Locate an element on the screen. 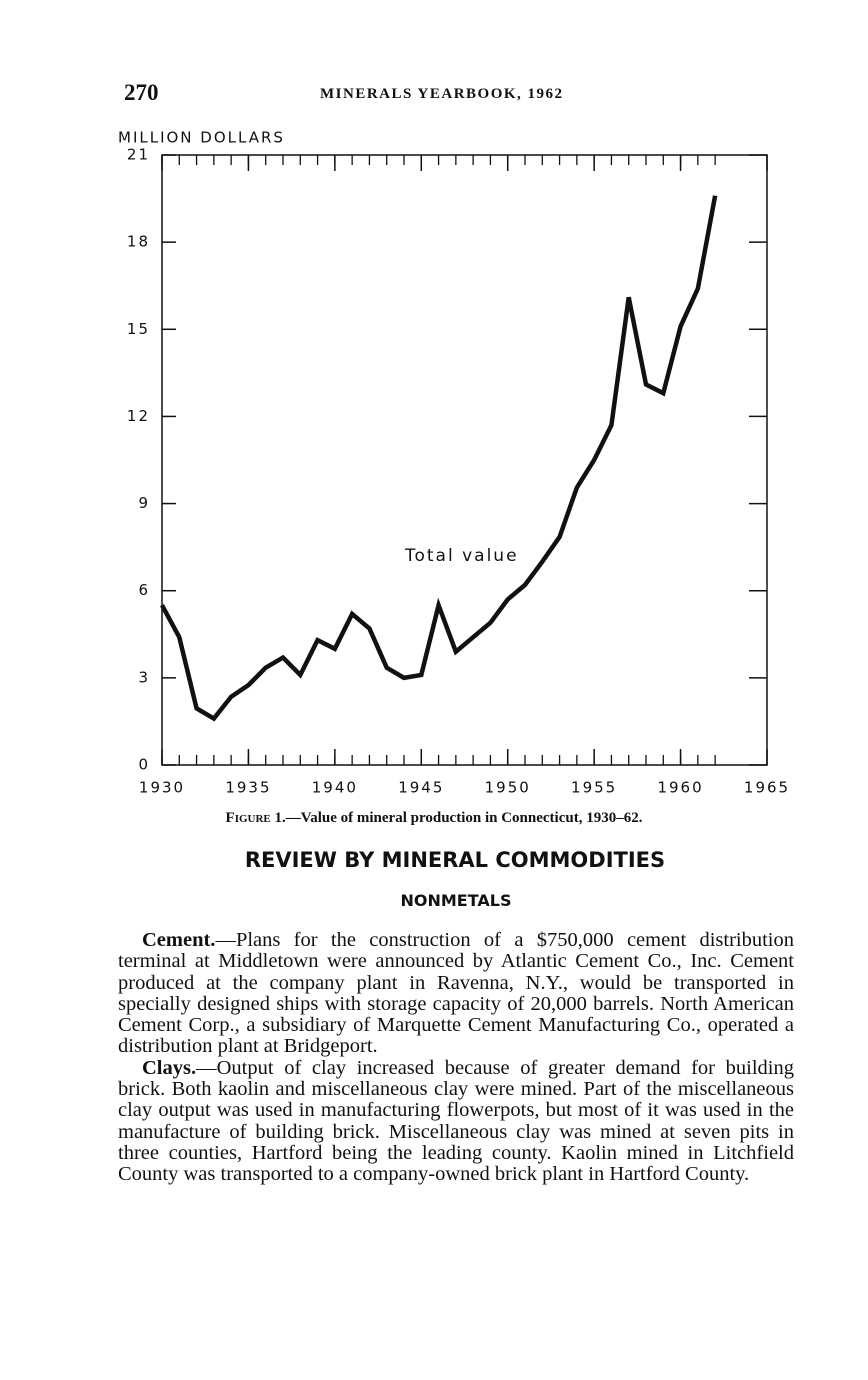 The image size is (868, 1380). x-tick-label: 1935 is located at coordinates (248, 788).